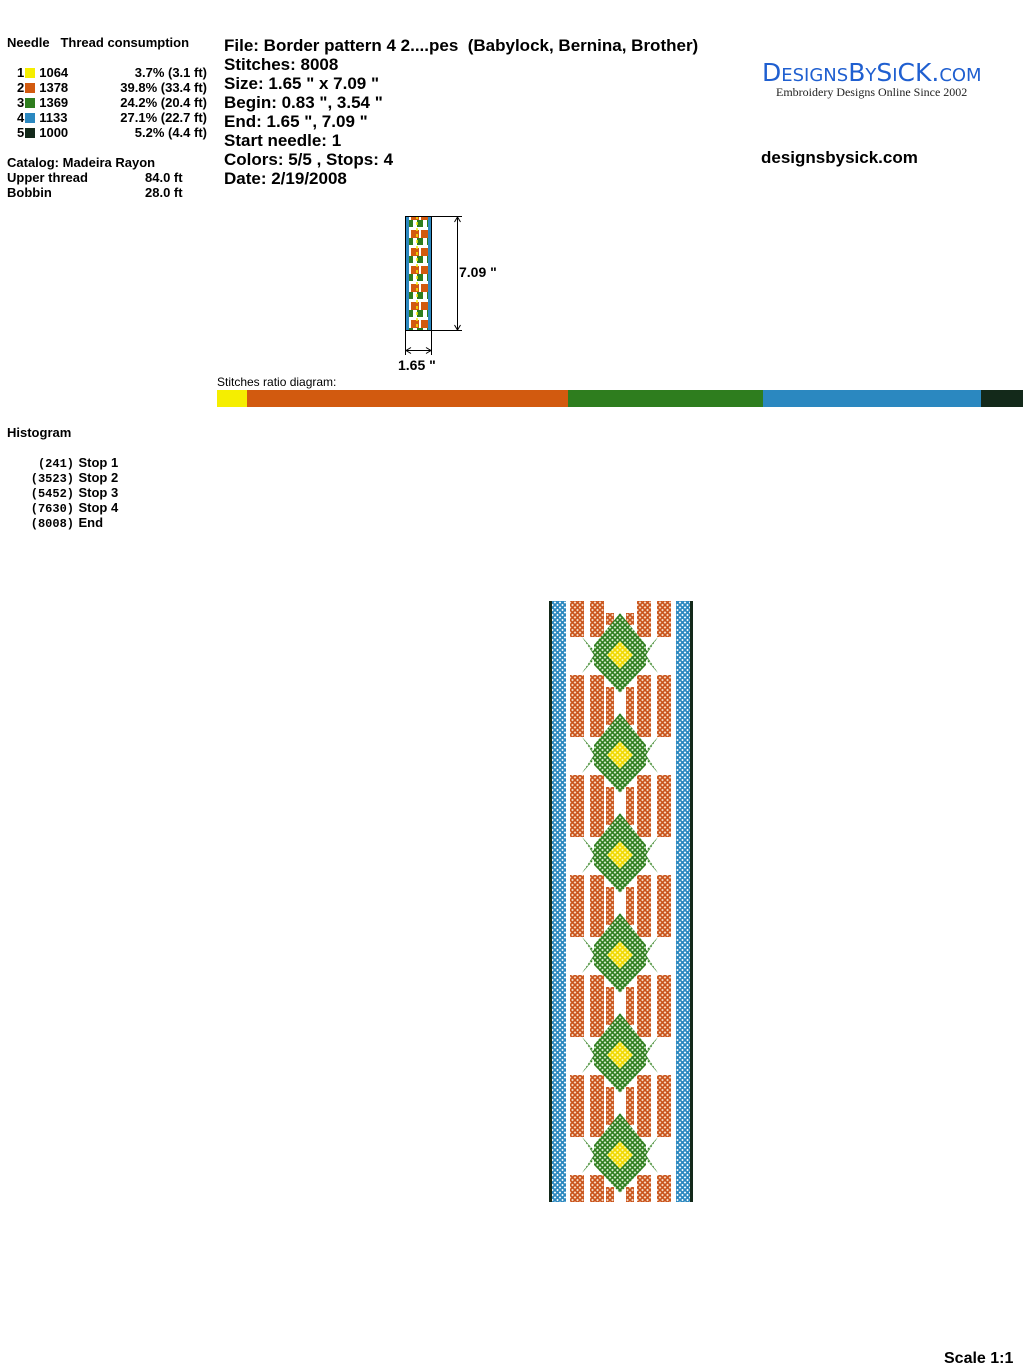  I want to click on thread-table-header: Needle Thread consumption, so click(98, 42).